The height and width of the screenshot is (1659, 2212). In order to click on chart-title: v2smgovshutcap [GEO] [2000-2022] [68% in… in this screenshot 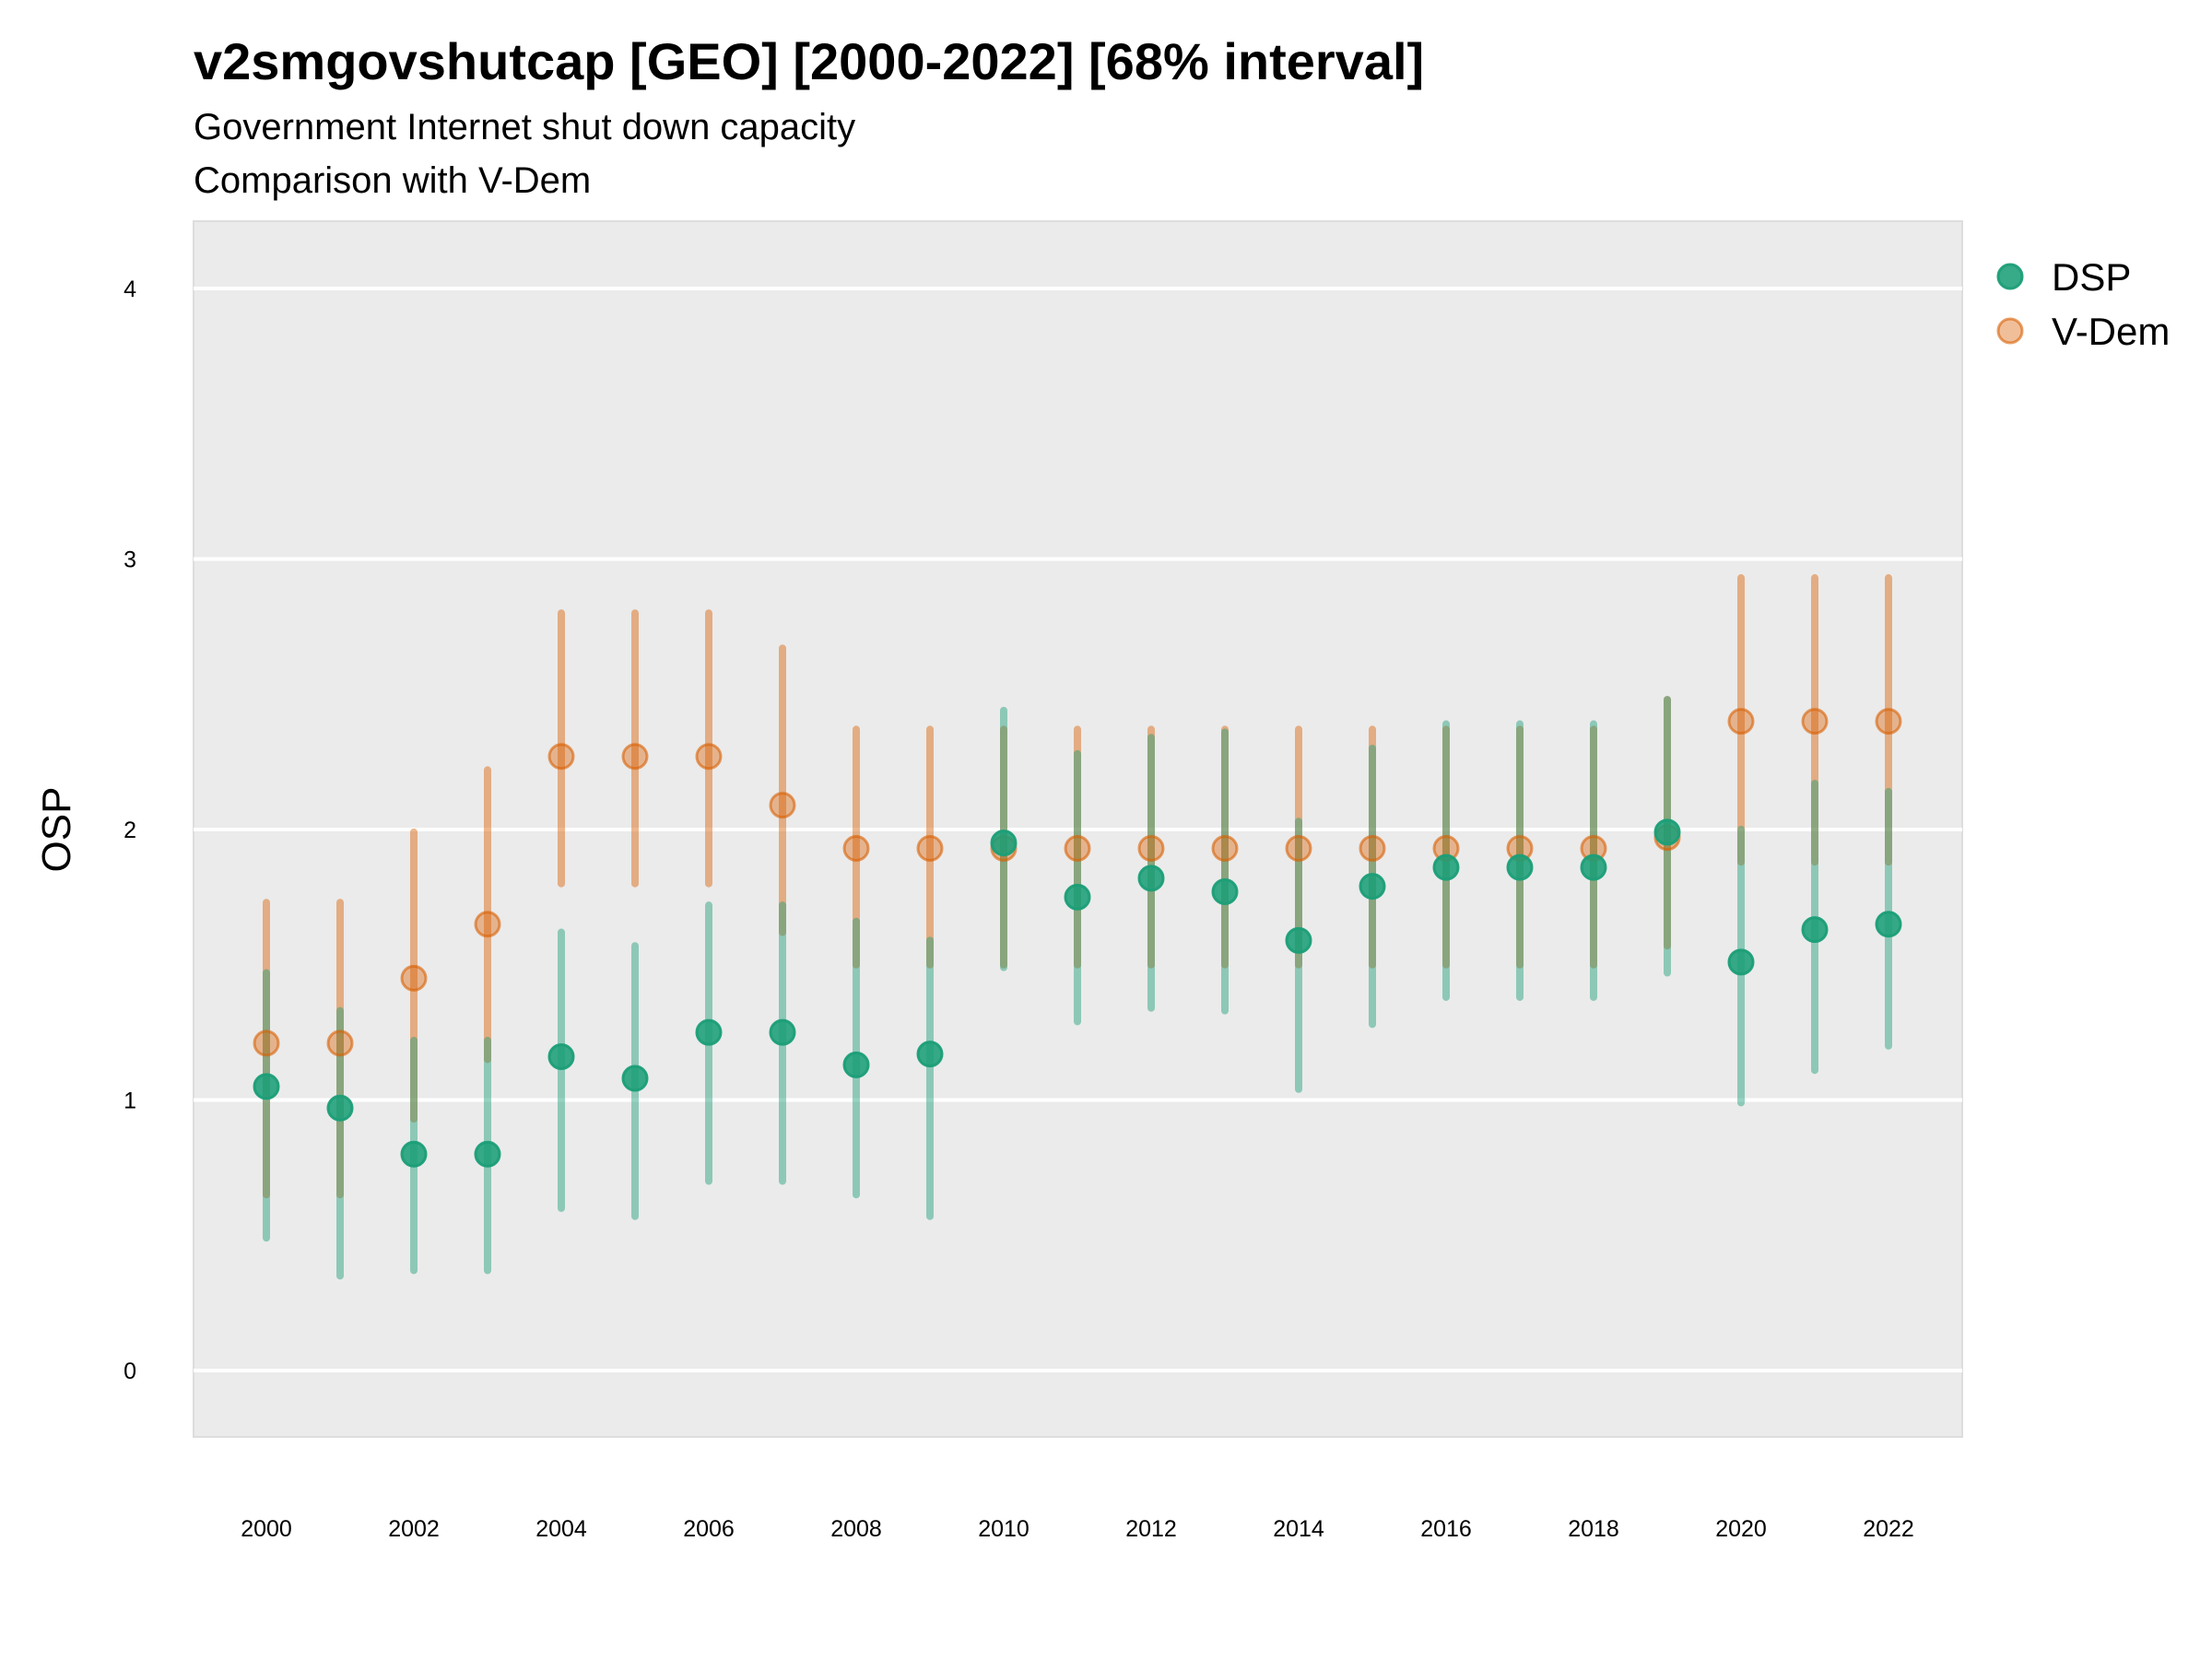, I will do `click(809, 61)`.